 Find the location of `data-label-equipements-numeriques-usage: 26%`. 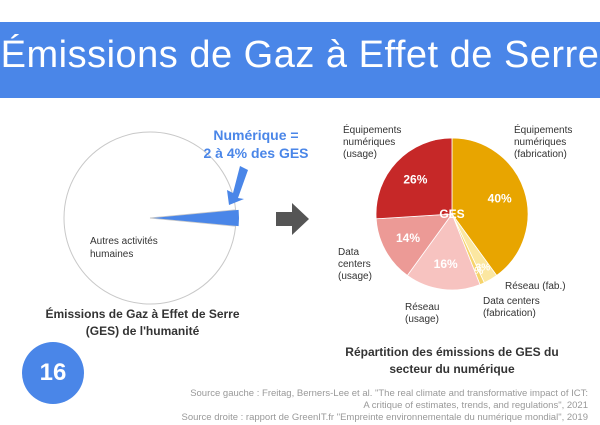

data-label-equipements-numeriques-usage: 26% is located at coordinates (415, 180).